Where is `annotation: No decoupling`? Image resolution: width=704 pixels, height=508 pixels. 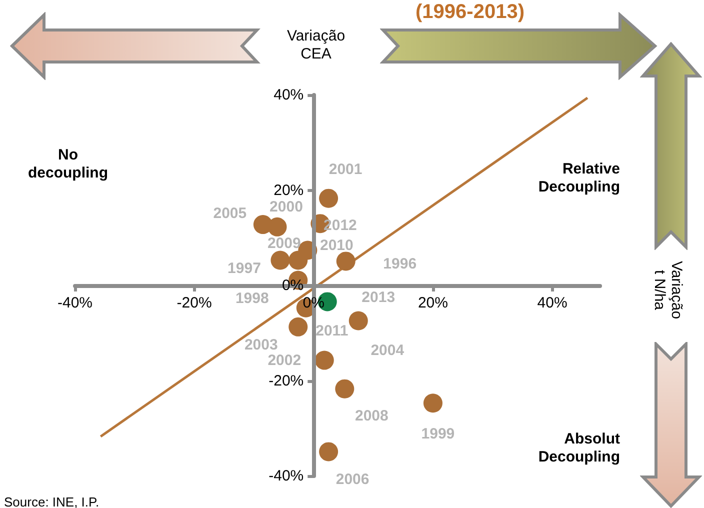 annotation: No decoupling is located at coordinates (68, 164).